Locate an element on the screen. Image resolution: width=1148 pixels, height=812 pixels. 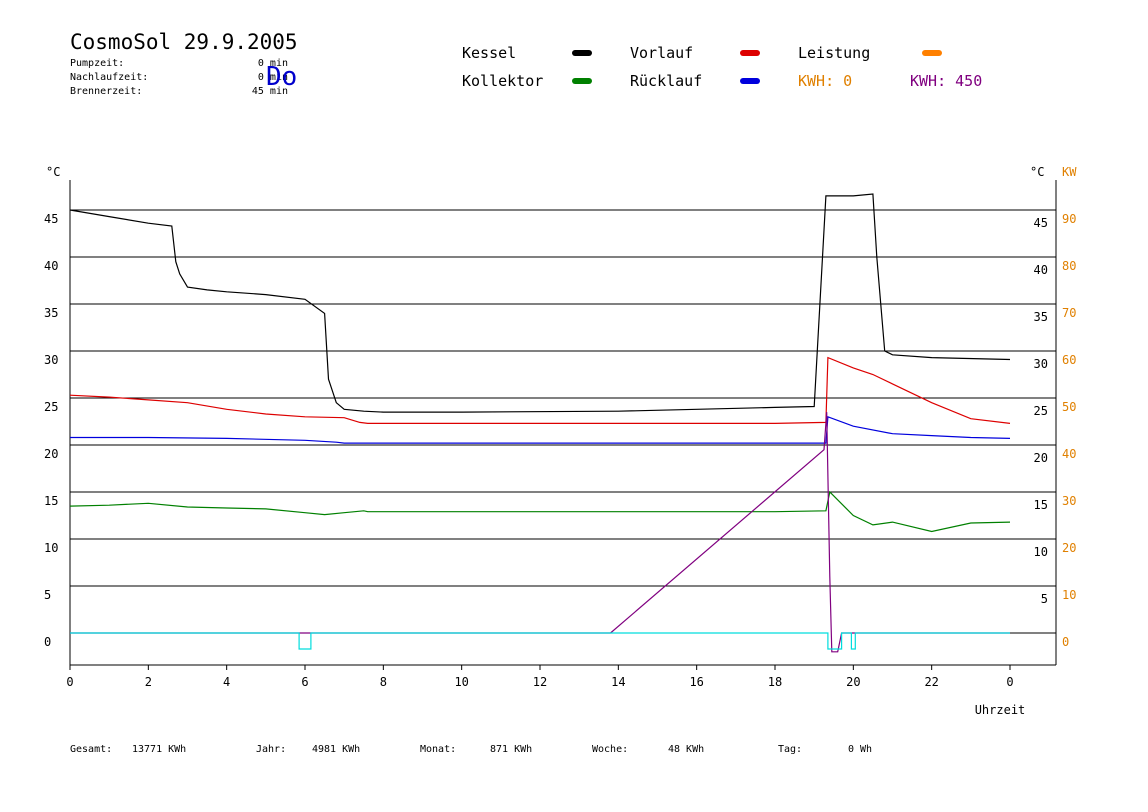
y-right-c-tick-25: 25 is located at coordinates (1041, 411).